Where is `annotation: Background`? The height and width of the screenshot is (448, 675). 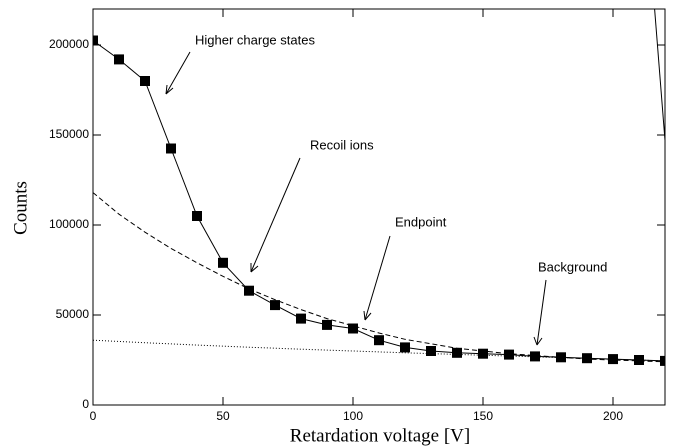 annotation: Background is located at coordinates (572, 266).